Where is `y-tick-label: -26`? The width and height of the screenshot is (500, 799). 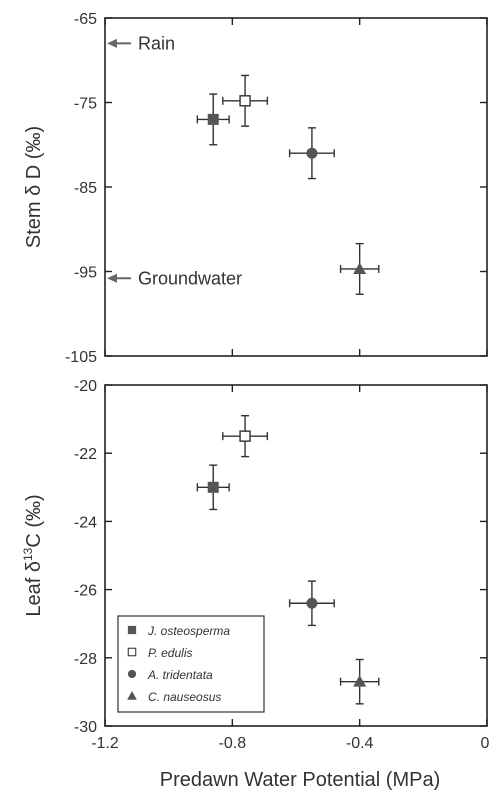
y-tick-label: -26 is located at coordinates (85, 591).